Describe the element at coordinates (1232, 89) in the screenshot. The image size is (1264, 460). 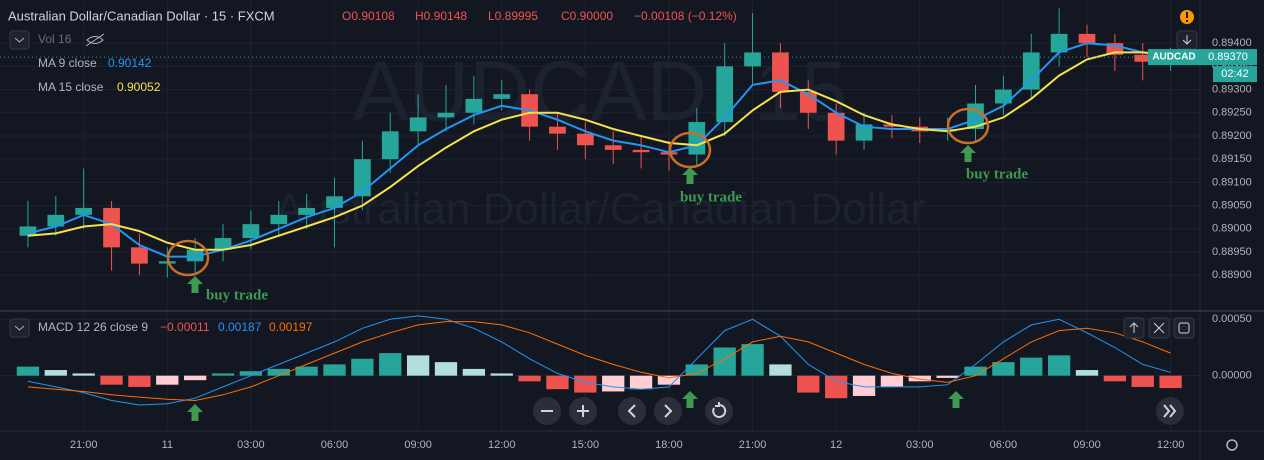
I see `y-tick-label: 0.89300` at that location.